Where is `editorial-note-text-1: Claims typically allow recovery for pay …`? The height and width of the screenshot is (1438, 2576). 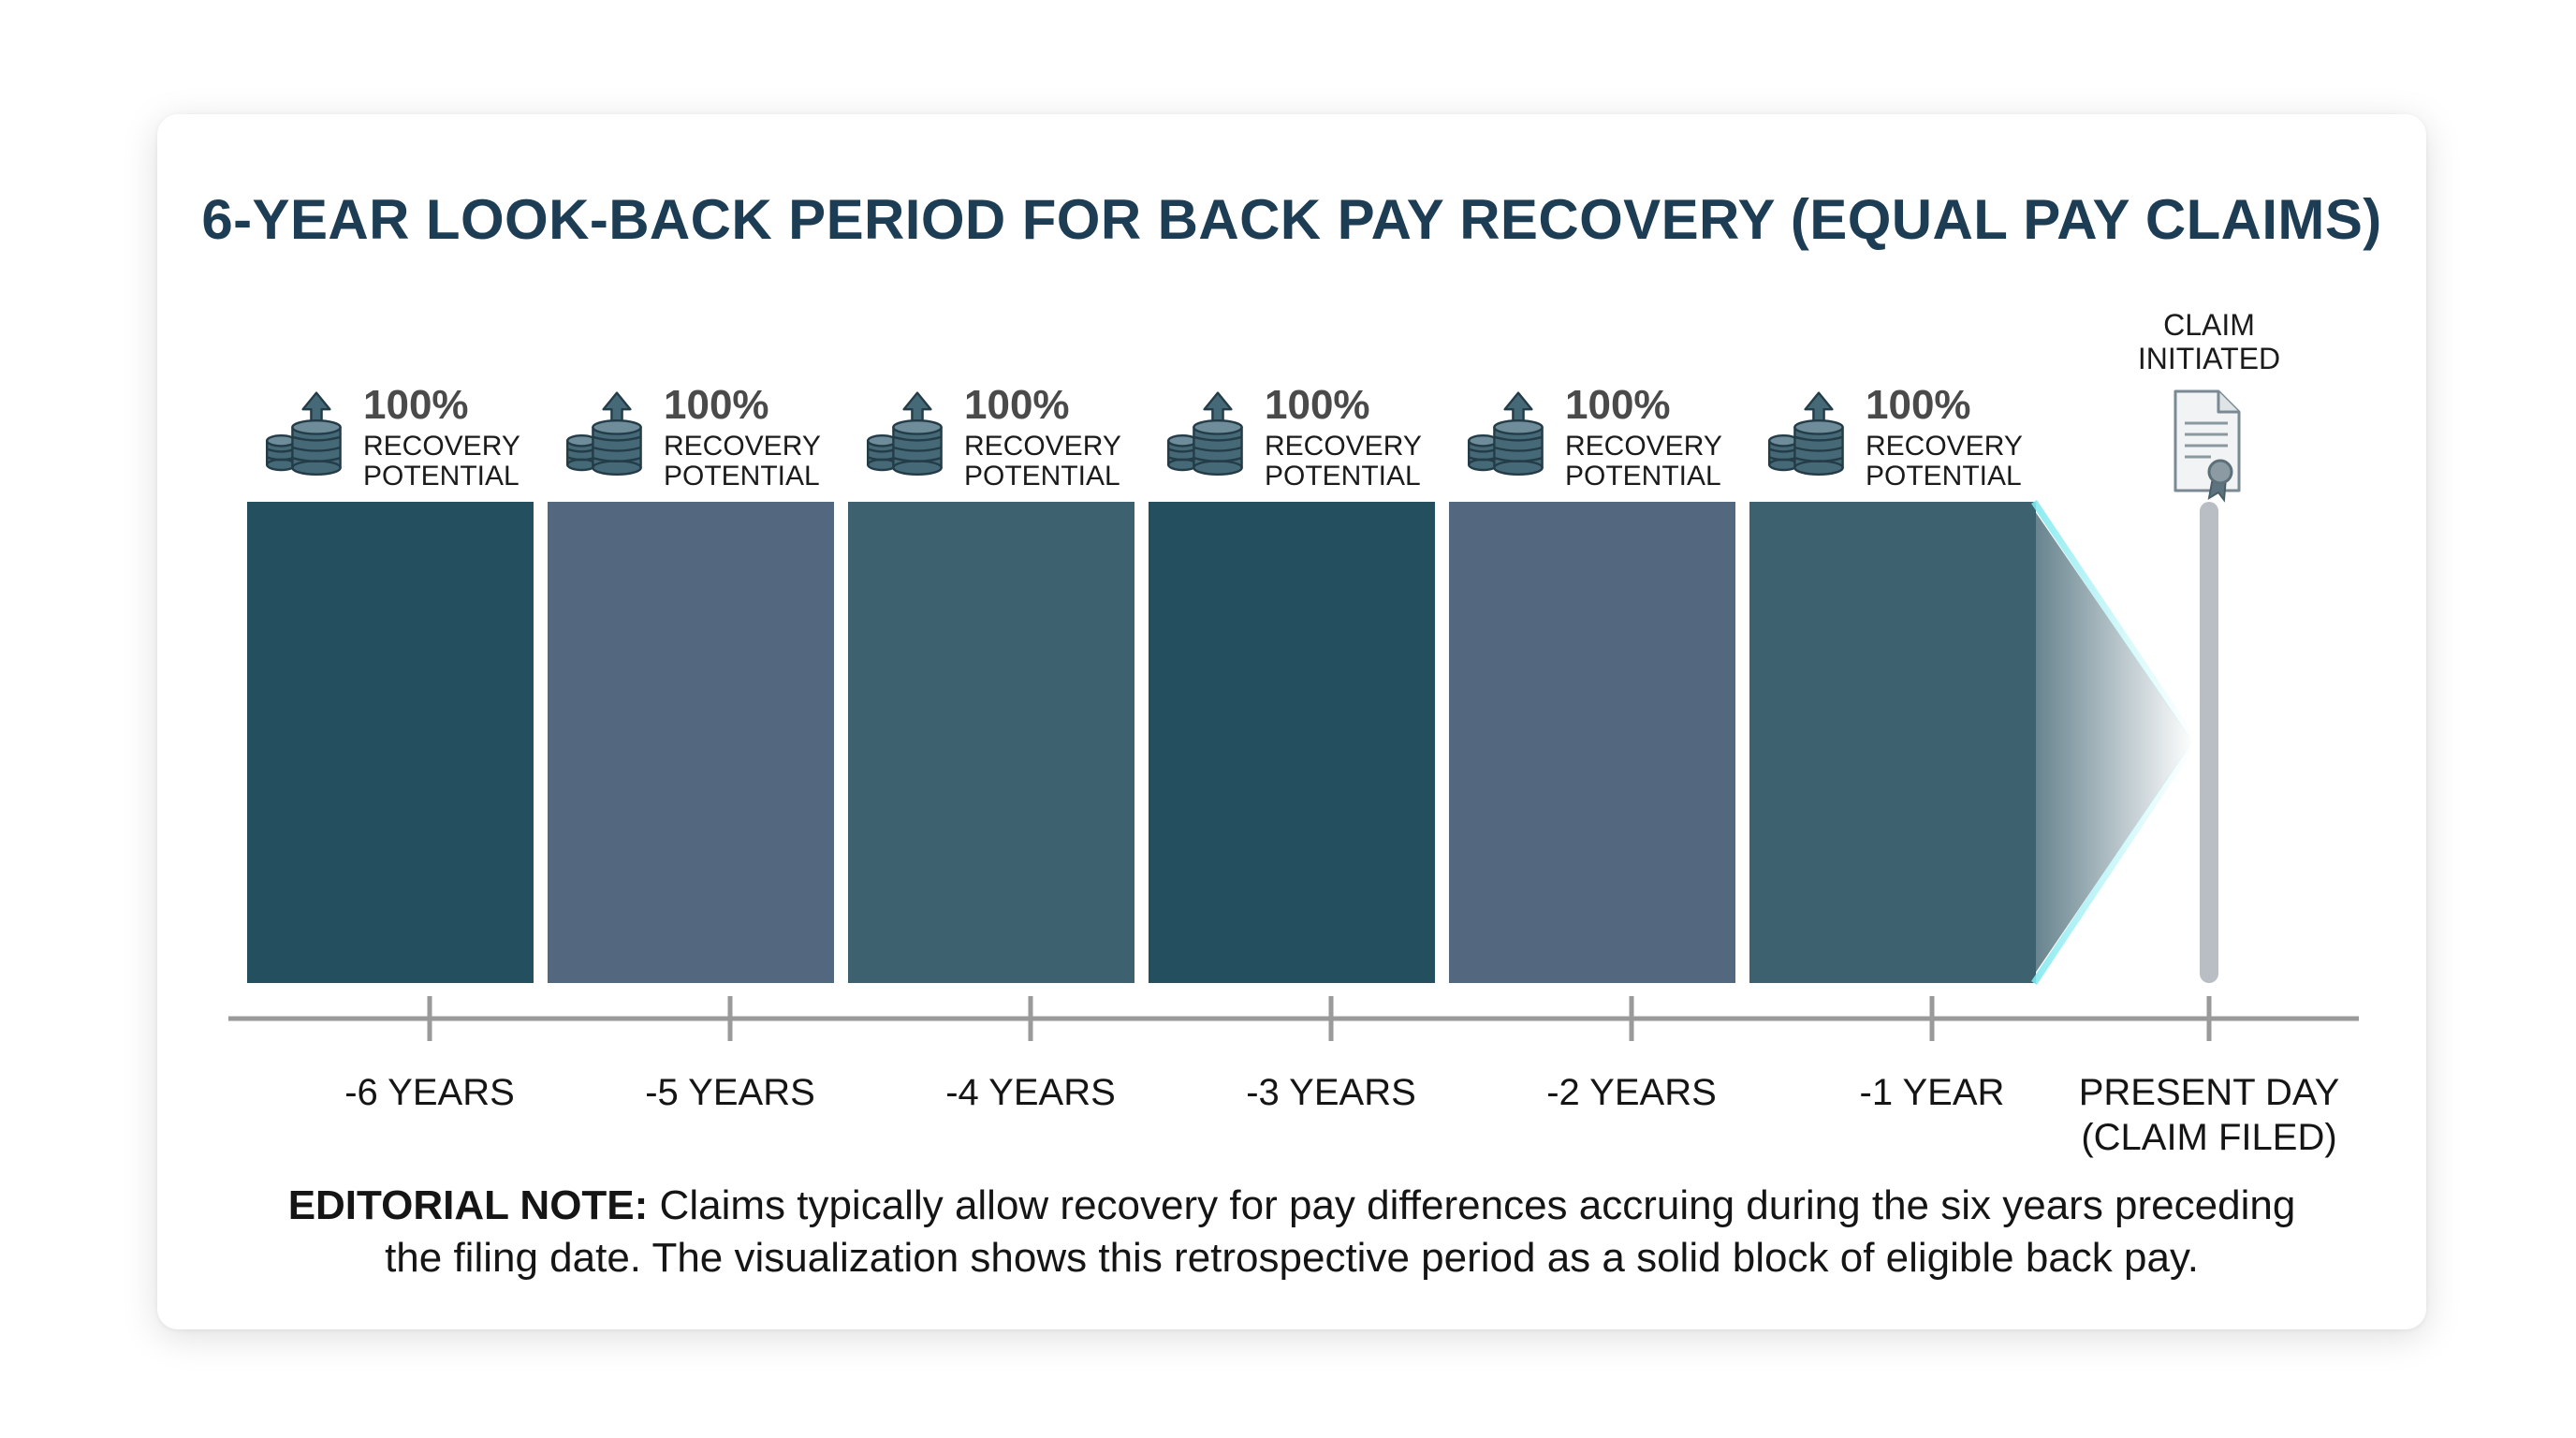
editorial-note-text-1: Claims typically allow recovery for pay … is located at coordinates (1477, 1205).